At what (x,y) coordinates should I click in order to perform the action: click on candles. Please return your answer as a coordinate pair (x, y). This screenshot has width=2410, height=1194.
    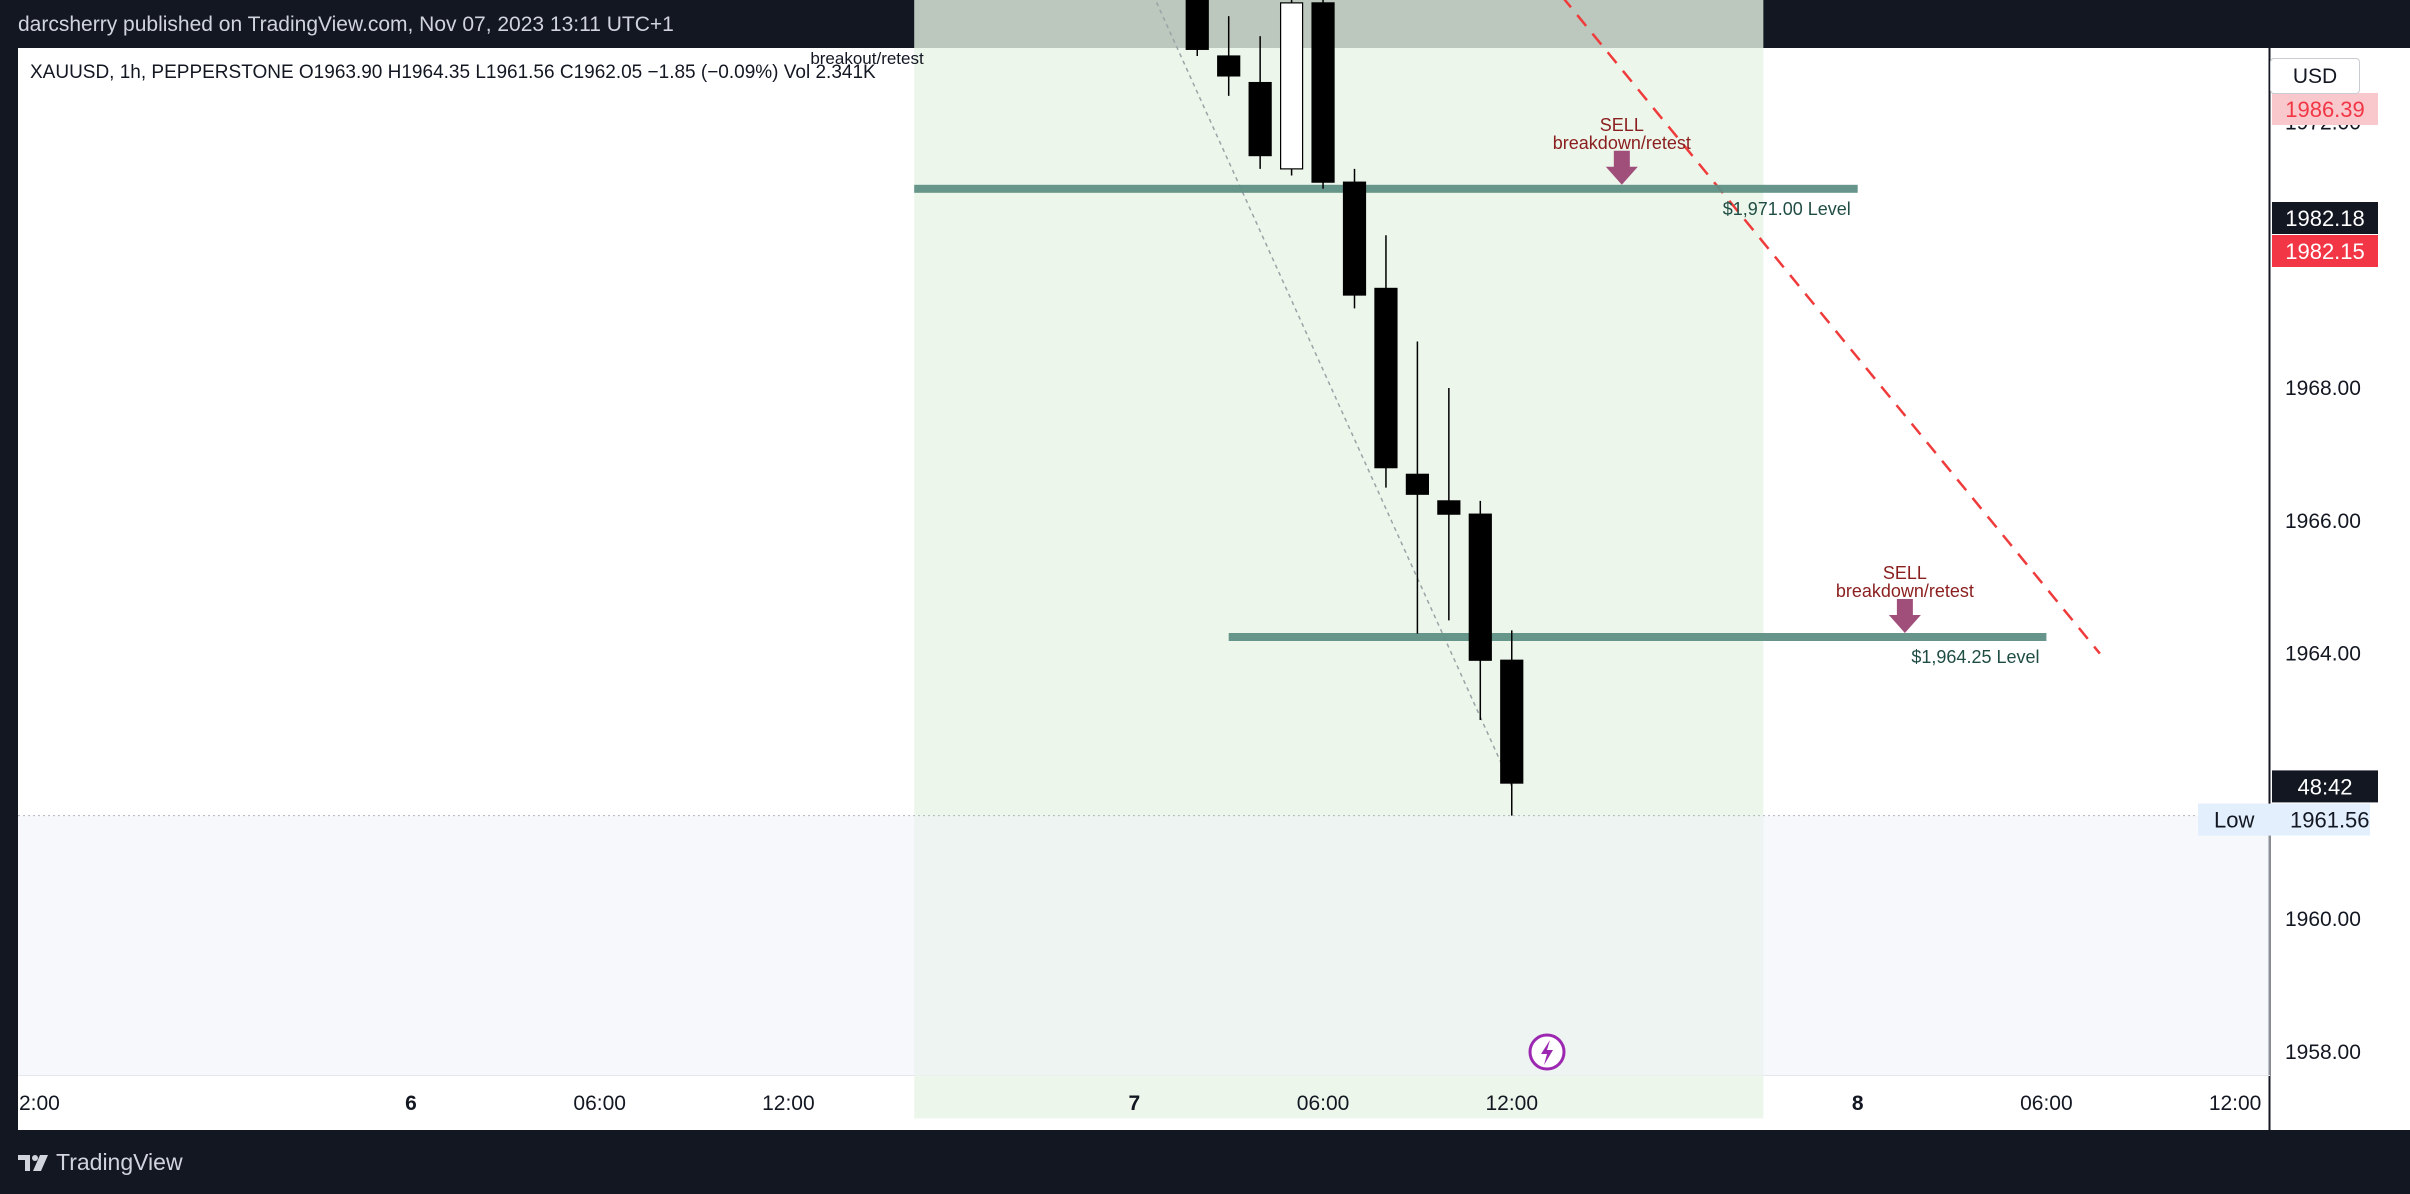
    Looking at the image, I should click on (1354, 408).